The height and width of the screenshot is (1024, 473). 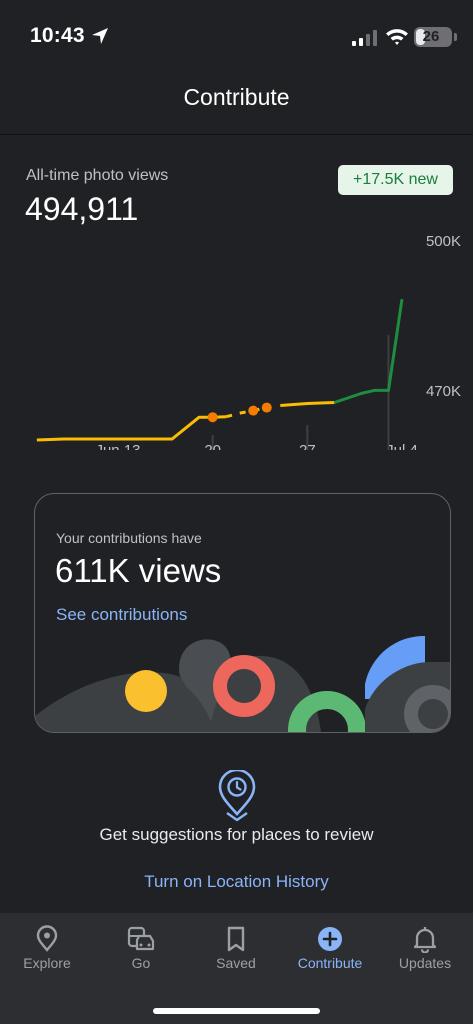 I want to click on nav-contribute-label: Contribute, so click(x=330, y=963).